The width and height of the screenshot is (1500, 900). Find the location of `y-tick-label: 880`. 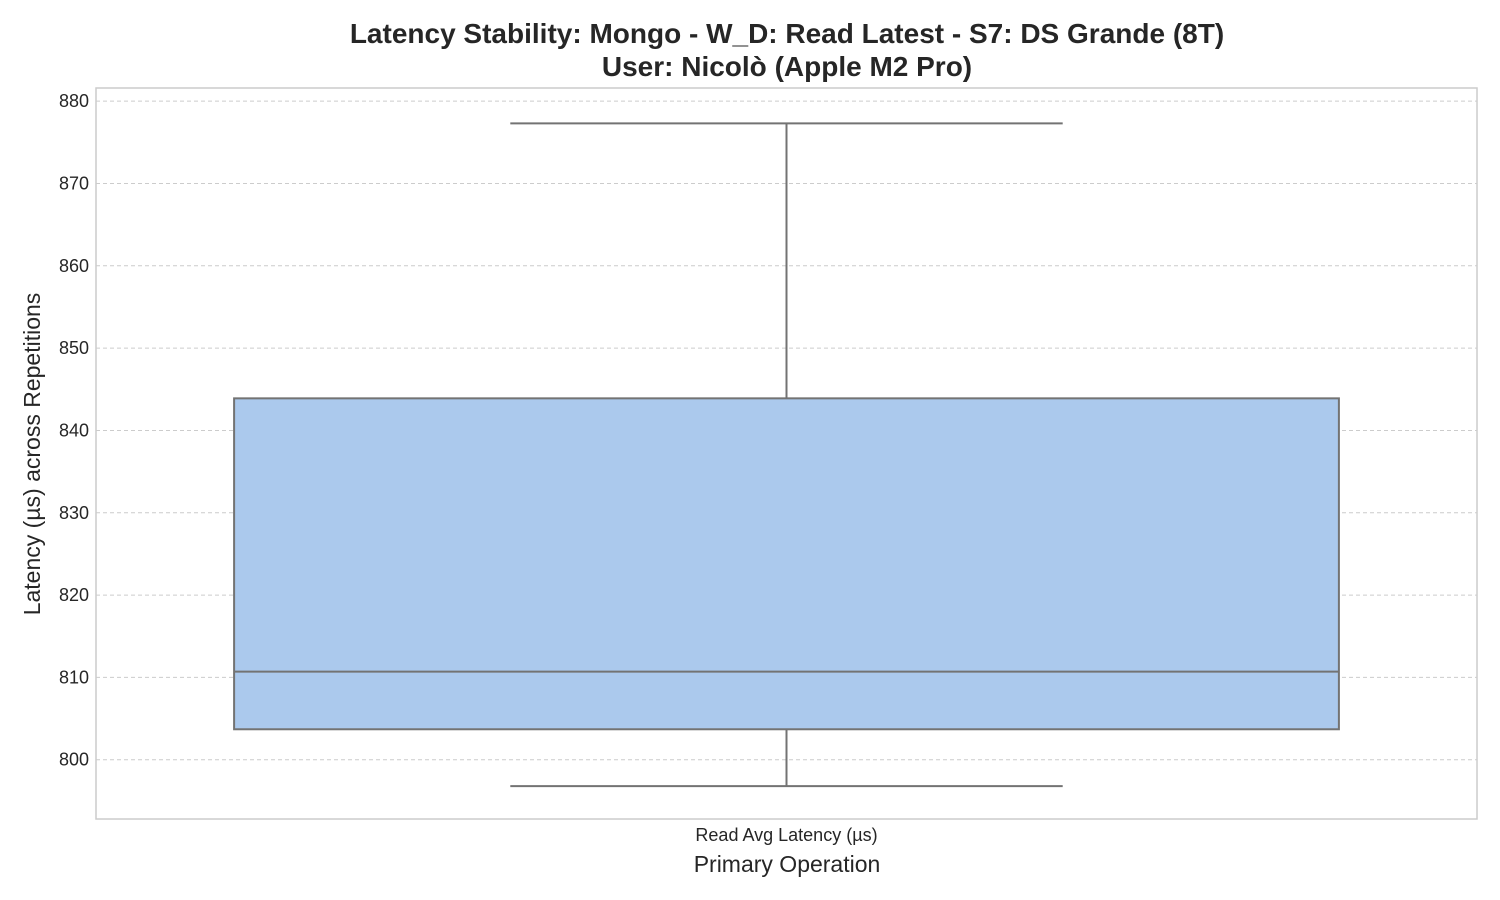

y-tick-label: 880 is located at coordinates (74, 101).